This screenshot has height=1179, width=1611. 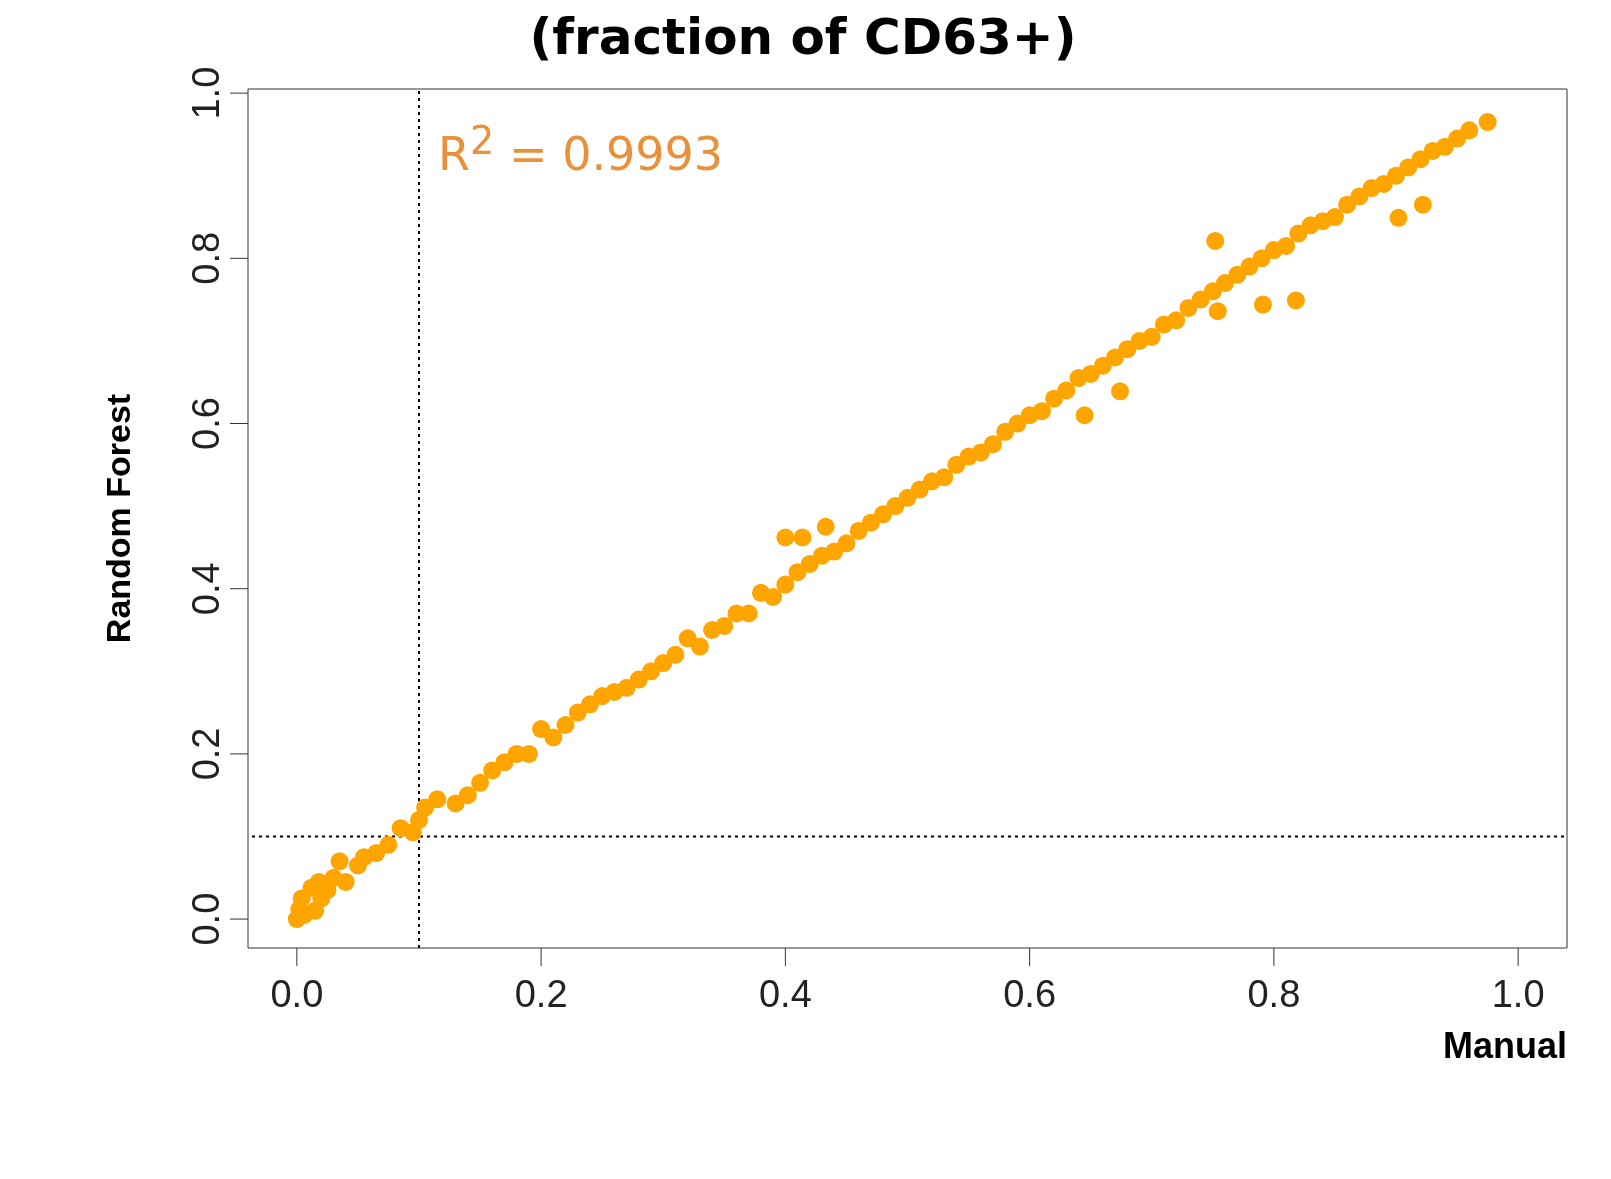 I want to click on x-tick-label: 0.8, so click(x=1274, y=993).